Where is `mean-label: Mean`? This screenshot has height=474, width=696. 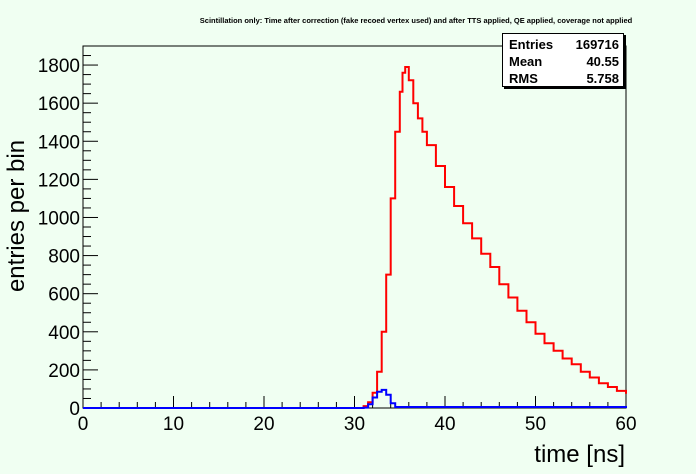
mean-label: Mean is located at coordinates (526, 61).